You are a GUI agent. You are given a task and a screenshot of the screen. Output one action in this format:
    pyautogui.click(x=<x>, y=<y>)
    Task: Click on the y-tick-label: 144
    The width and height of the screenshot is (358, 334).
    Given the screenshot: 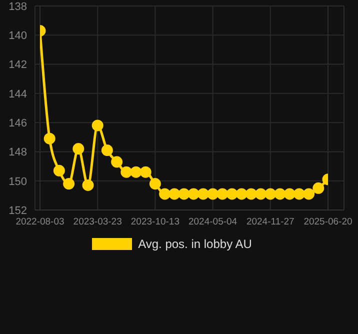 What is the action you would take?
    pyautogui.click(x=17, y=94)
    